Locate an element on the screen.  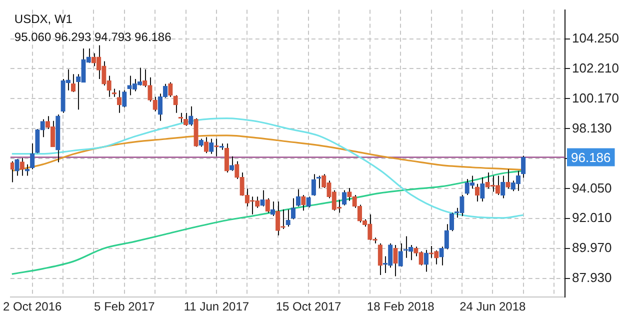
x-tick-label: 15 Oct 2017 is located at coordinates (309, 307).